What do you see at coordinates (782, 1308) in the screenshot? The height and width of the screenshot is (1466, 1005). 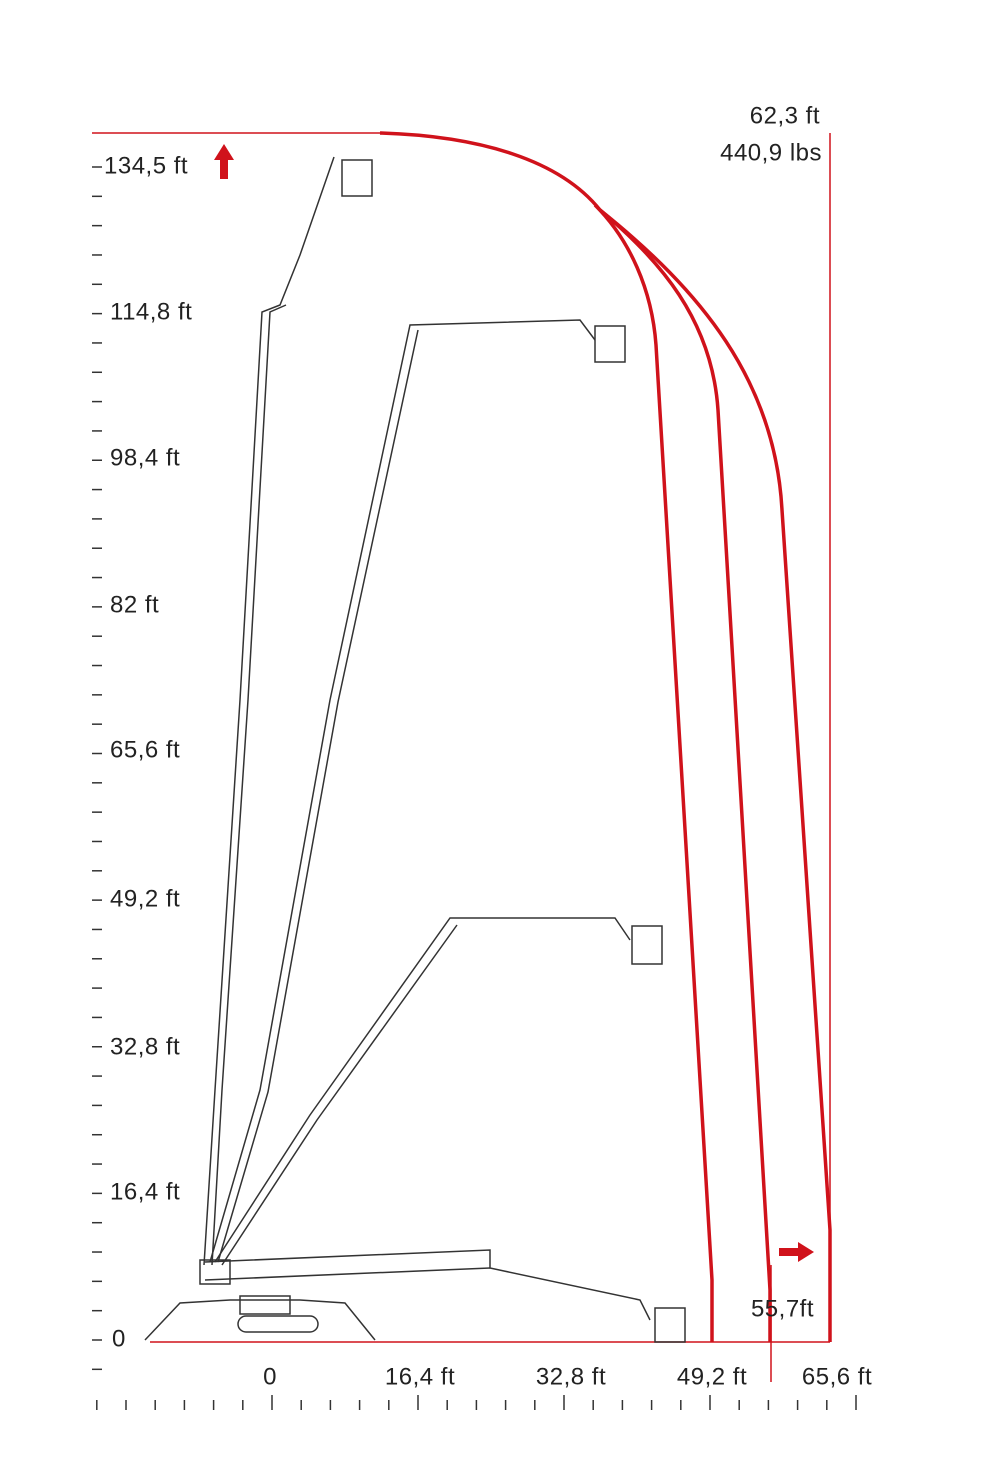 I see `outreach-label: 55,7ft` at bounding box center [782, 1308].